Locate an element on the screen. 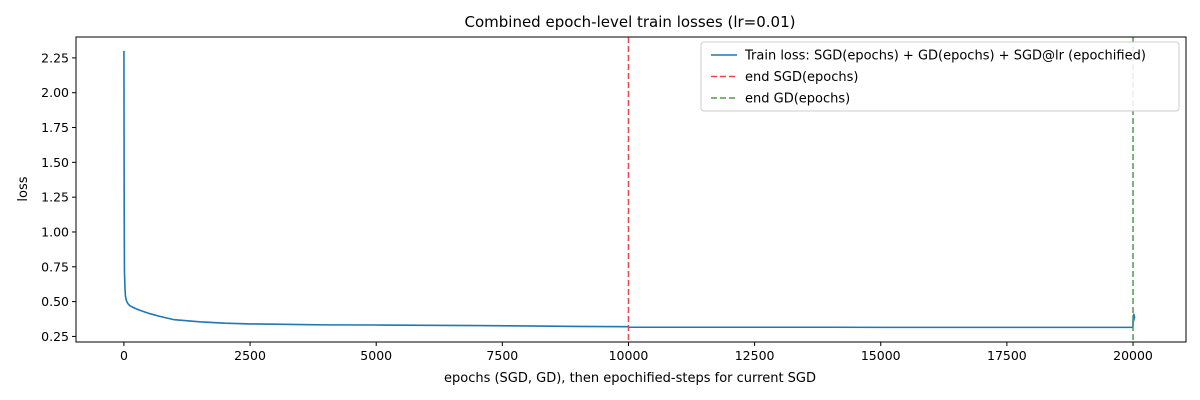 The width and height of the screenshot is (1200, 400). x-tick-label: 5000 is located at coordinates (376, 355).